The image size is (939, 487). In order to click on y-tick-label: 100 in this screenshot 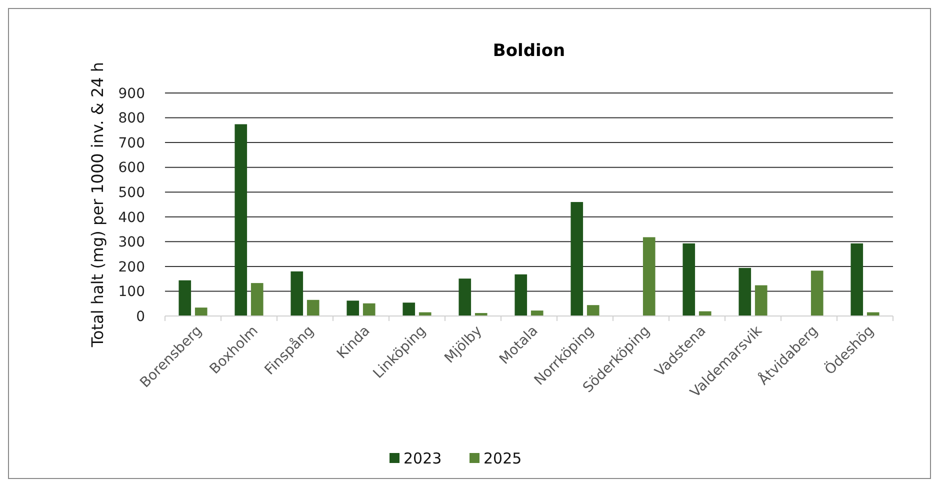, I will do `click(131, 292)`.